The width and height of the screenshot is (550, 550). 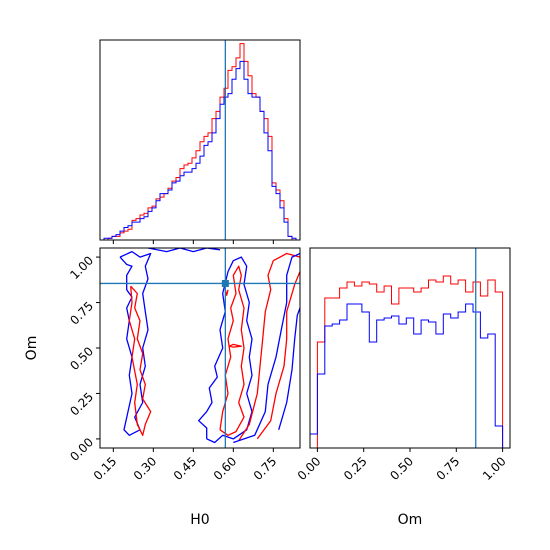 What do you see at coordinates (145, 468) in the screenshot?
I see `x-tick-label-contour-h0-om-1: 0.30` at bounding box center [145, 468].